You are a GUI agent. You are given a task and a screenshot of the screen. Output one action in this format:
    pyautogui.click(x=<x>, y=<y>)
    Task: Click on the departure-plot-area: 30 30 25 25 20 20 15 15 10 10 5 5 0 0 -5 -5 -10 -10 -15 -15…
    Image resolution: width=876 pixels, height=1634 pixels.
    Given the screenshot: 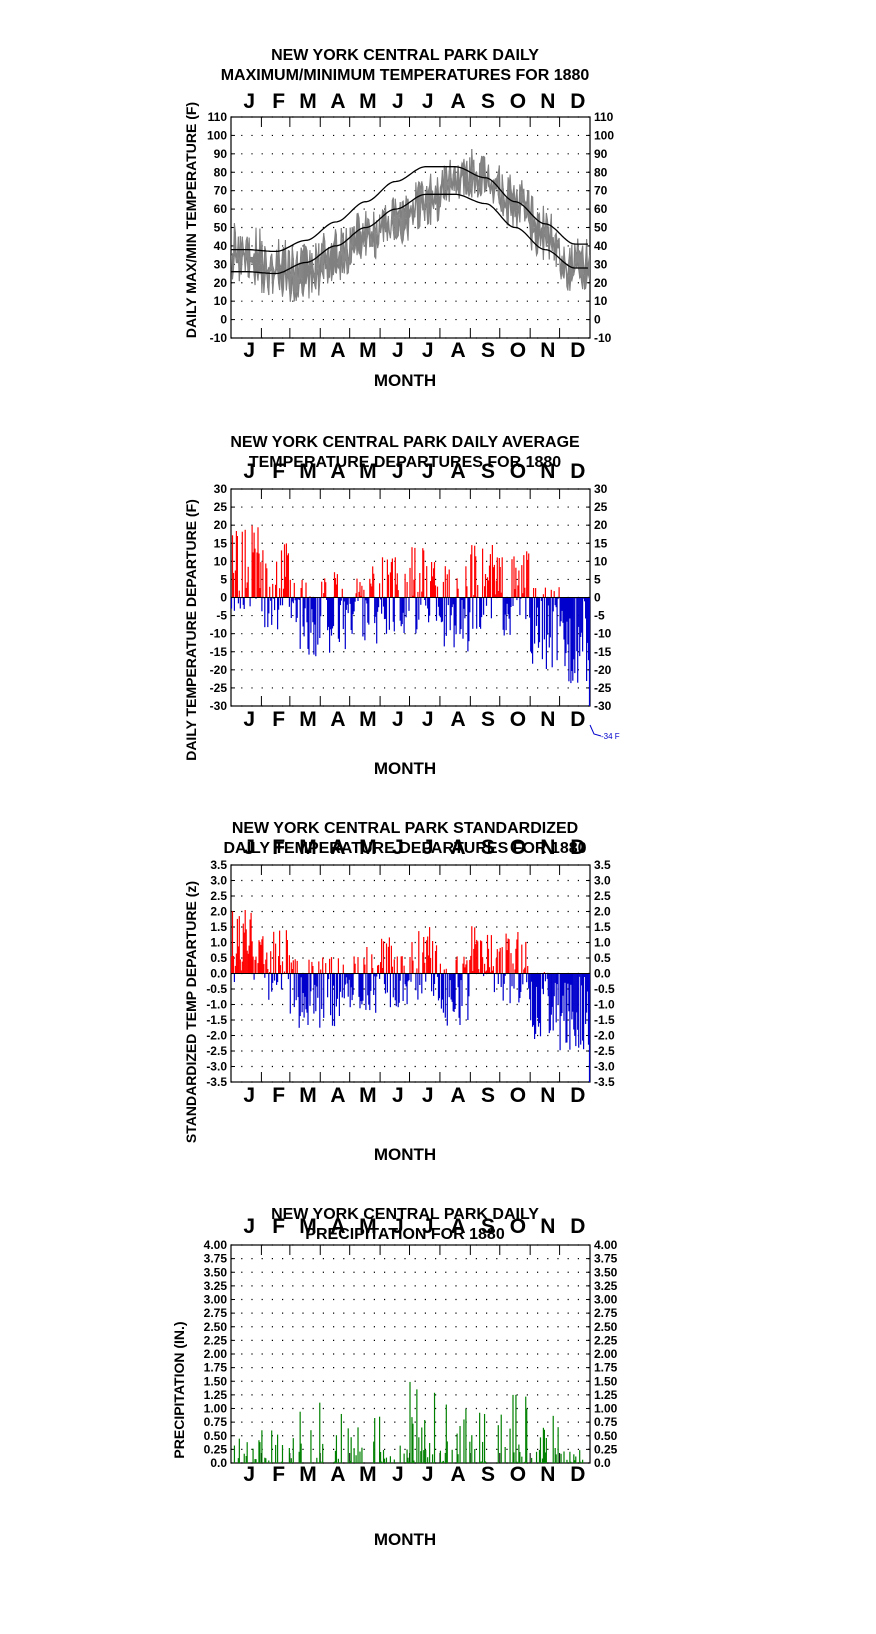 What is the action you would take?
    pyautogui.click(x=411, y=597)
    